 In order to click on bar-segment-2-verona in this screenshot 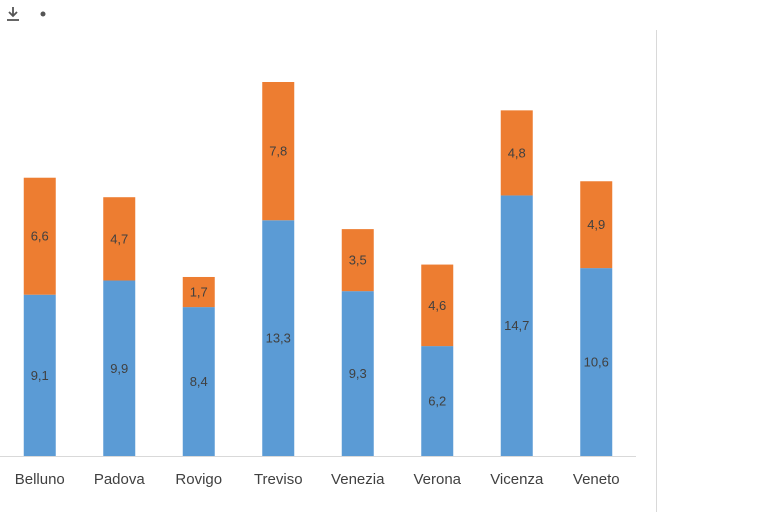, I will do `click(437, 305)`.